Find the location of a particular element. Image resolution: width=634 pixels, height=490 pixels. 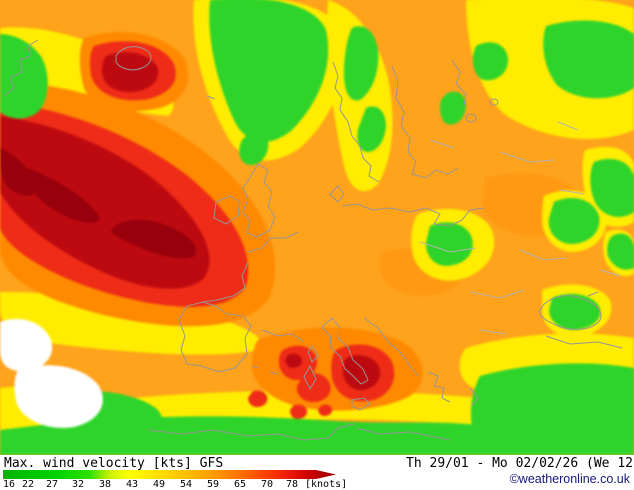

country-borders is located at coordinates (520, 228).